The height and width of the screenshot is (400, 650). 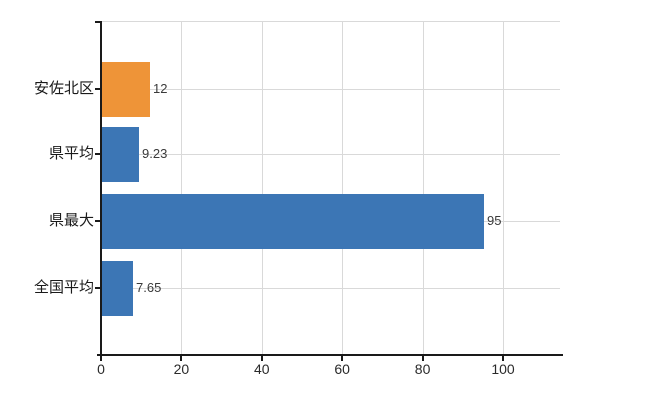 What do you see at coordinates (63, 88) in the screenshot?
I see `category-label: 安佐北区` at bounding box center [63, 88].